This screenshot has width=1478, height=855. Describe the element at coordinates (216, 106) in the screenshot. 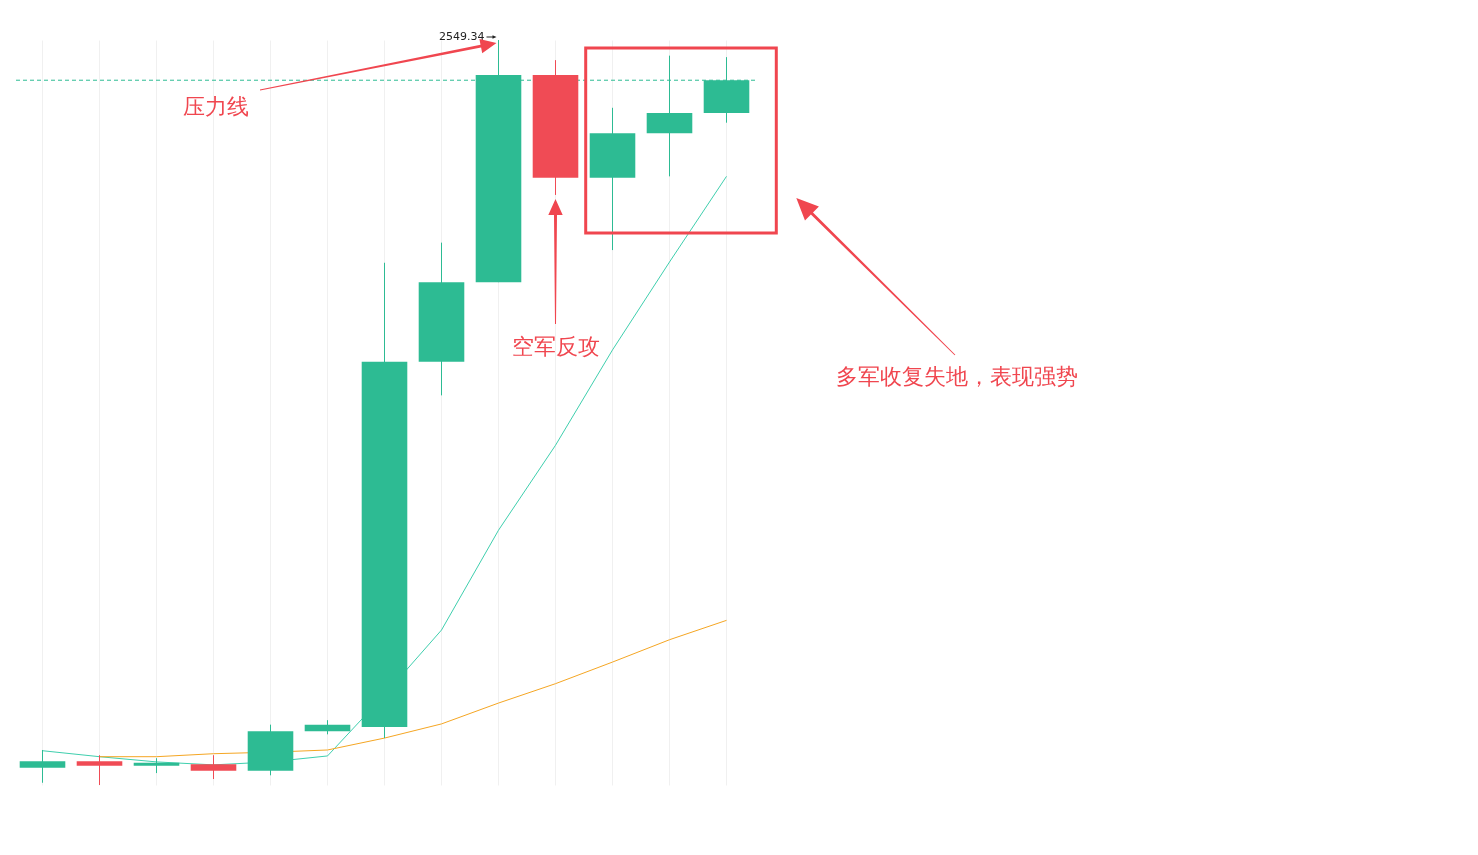

I see `annotation: 压力线` at that location.